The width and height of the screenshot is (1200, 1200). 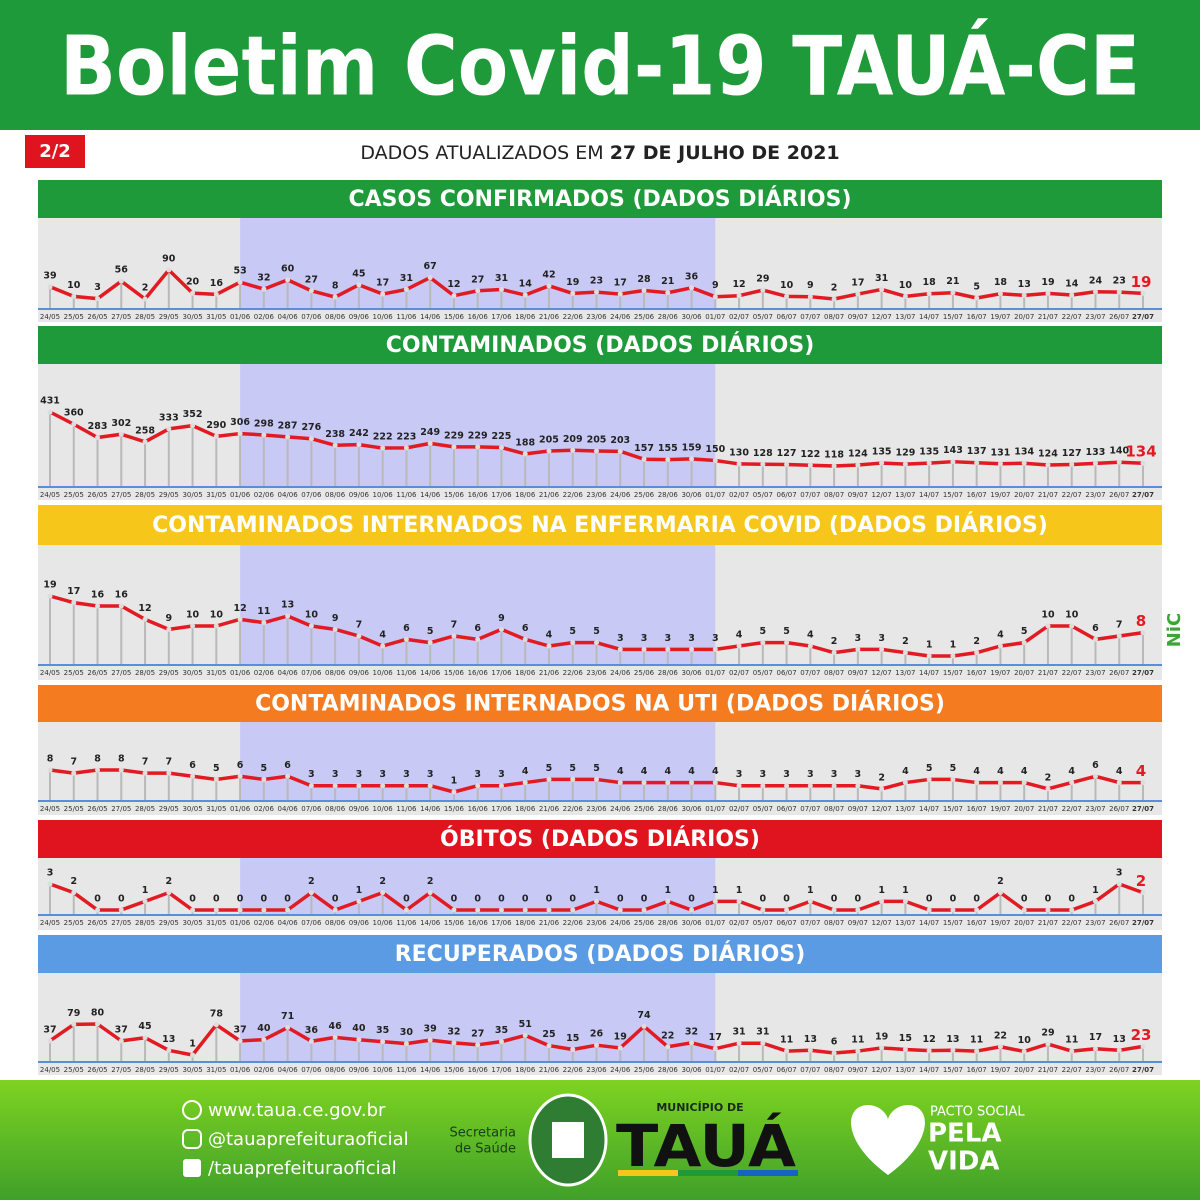 What do you see at coordinates (715, 285) in the screenshot?
I see `value-label: 9` at bounding box center [715, 285].